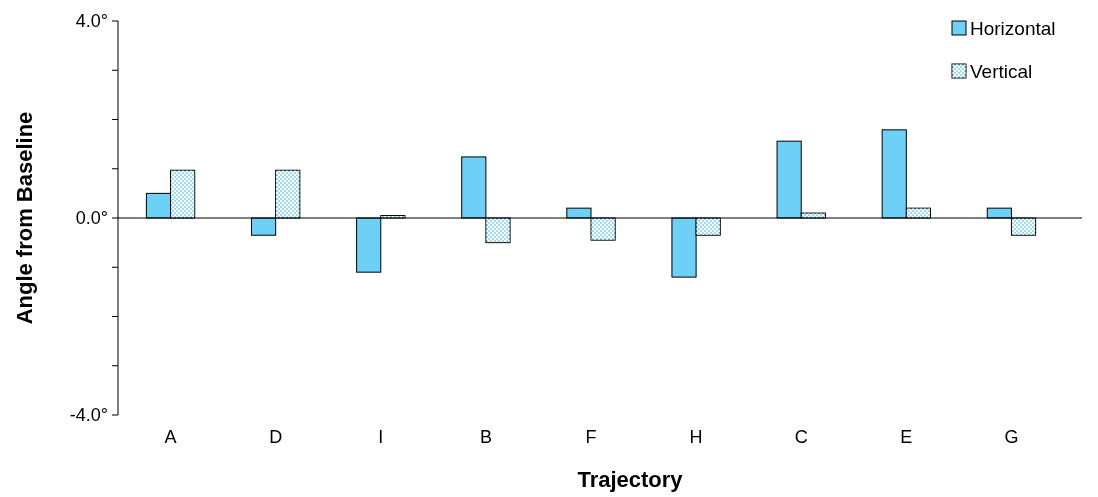 The height and width of the screenshot is (497, 1098). I want to click on x-tick-label: E, so click(906, 437).